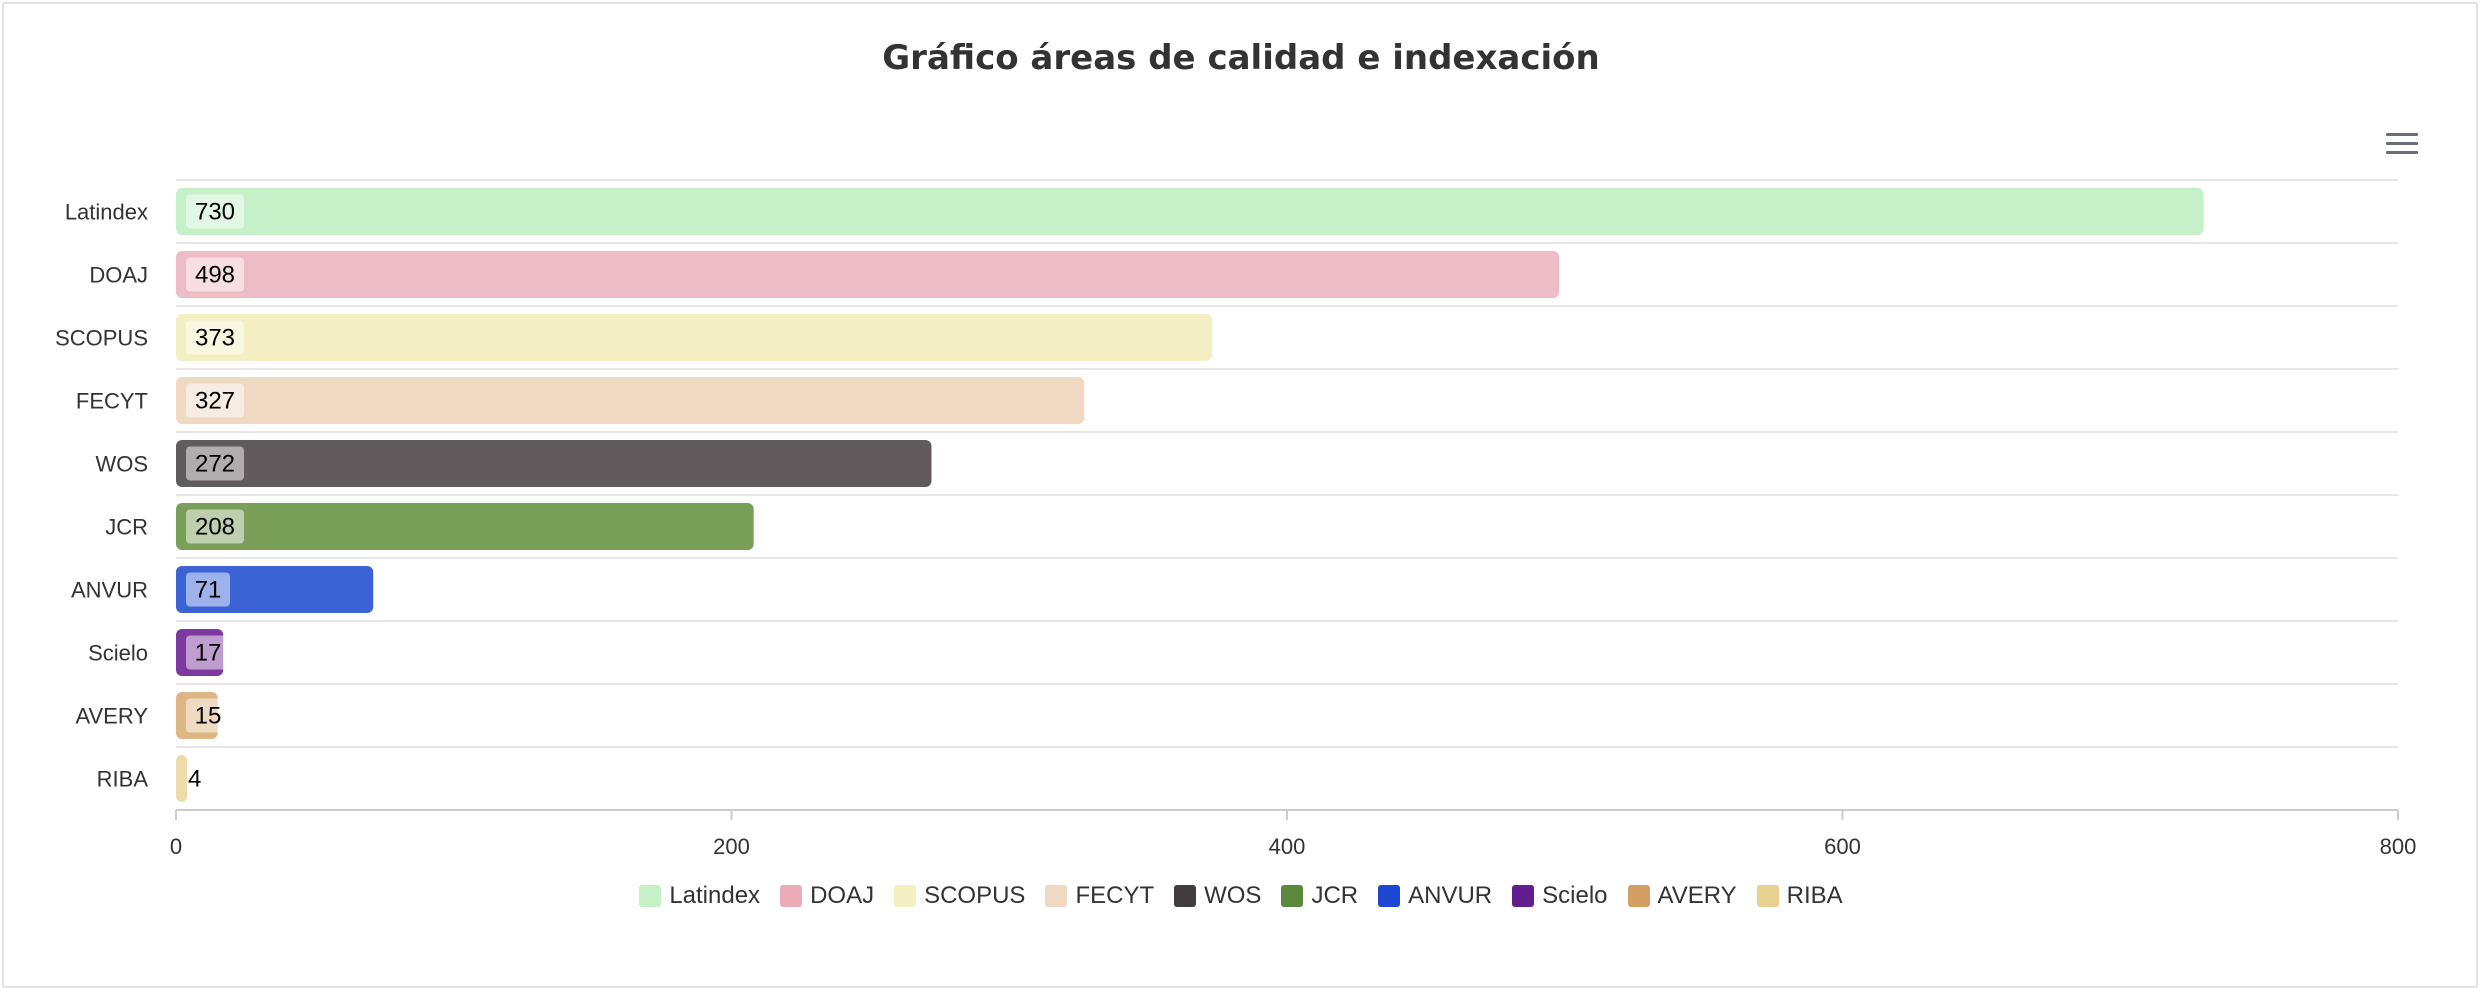 The height and width of the screenshot is (992, 2482). I want to click on bar-group: 71, so click(275, 589).